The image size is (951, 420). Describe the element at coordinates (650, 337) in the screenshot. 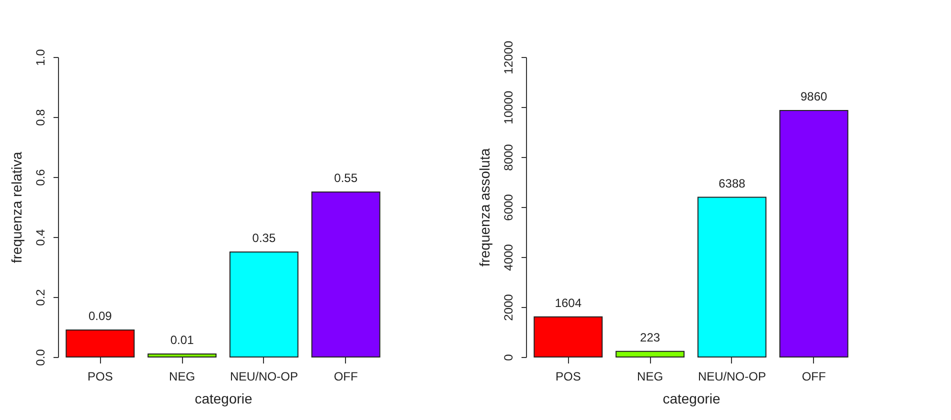

I see `data-label: 223` at that location.